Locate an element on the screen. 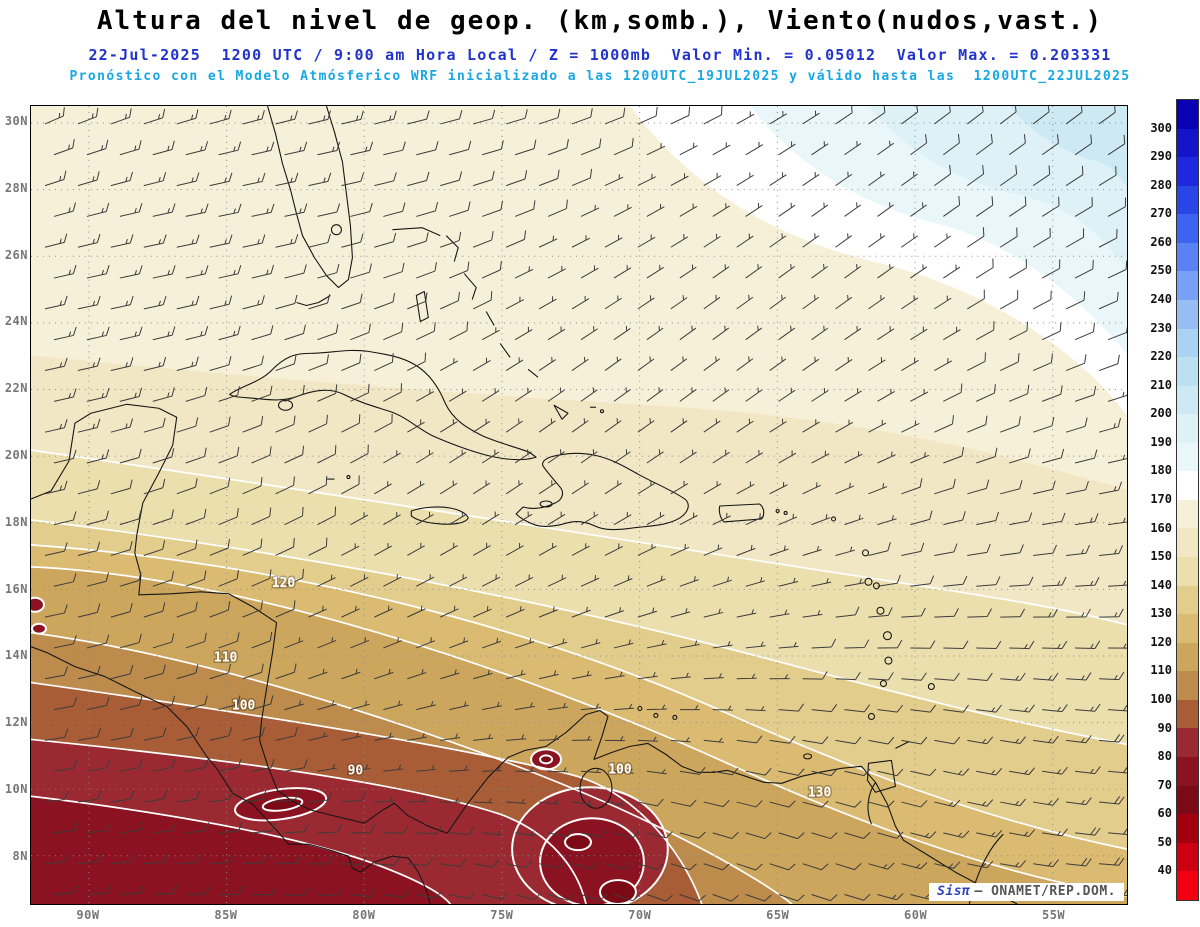  colorbar-tick-label: 190 is located at coordinates (1161, 441).